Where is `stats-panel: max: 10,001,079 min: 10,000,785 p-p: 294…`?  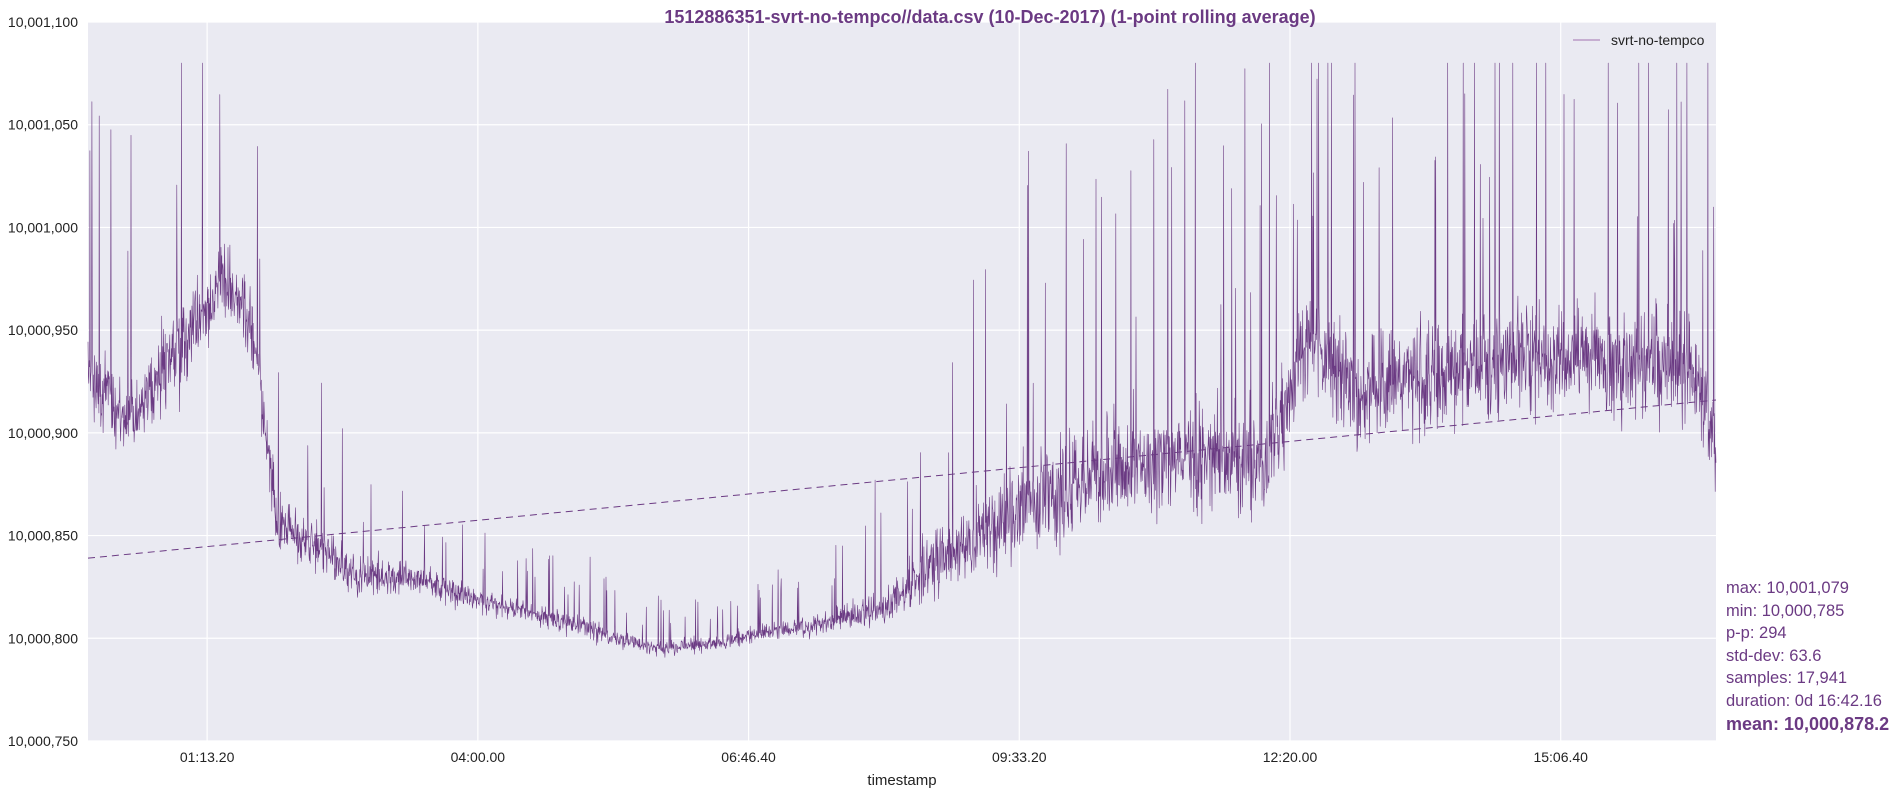
stats-panel: max: 10,001,079 min: 10,000,785 p-p: 294… is located at coordinates (1807, 656).